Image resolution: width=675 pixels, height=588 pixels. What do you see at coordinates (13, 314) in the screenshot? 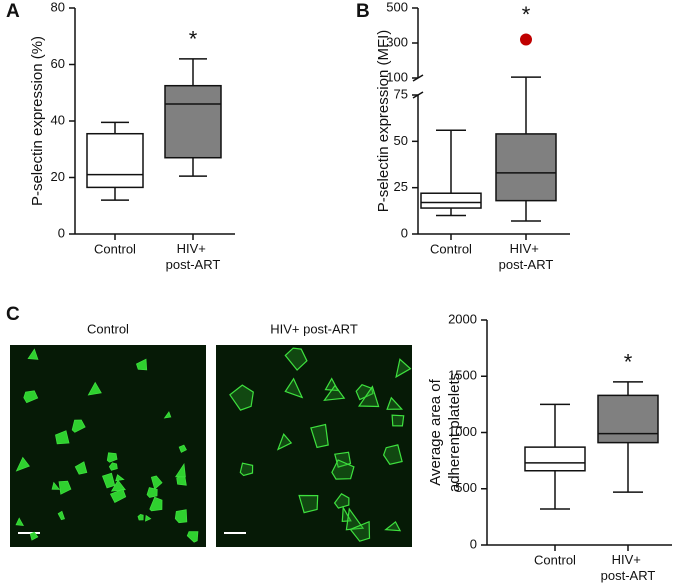
I see `panel-letter: C` at bounding box center [13, 314].